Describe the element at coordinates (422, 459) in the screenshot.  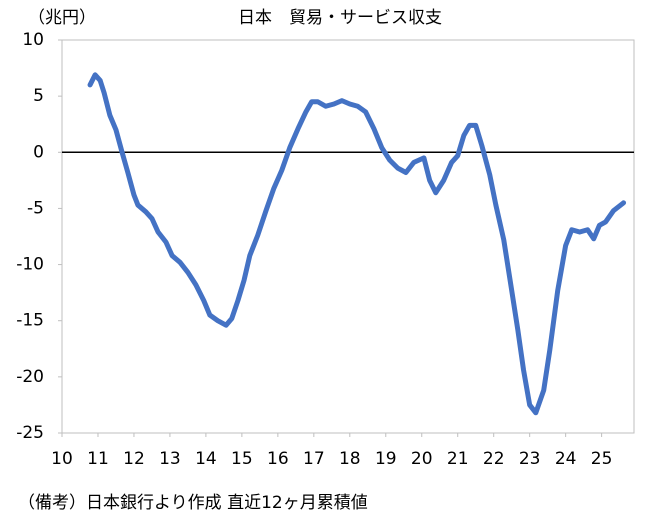
I see `x-tick-label: 20` at that location.